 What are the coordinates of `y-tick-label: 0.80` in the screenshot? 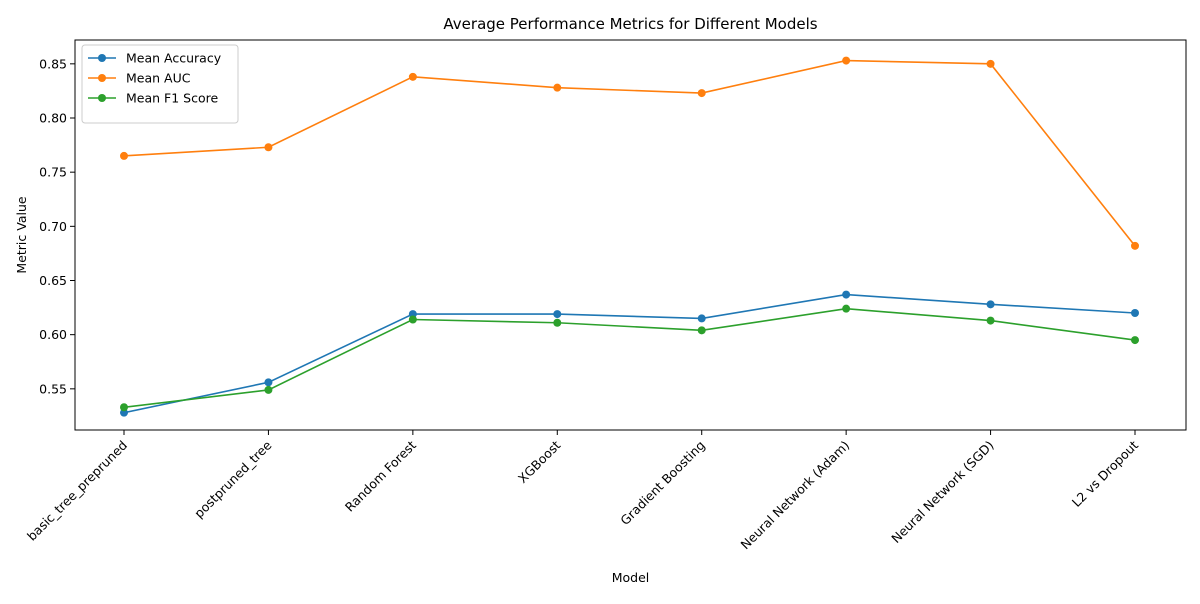 It's located at (53, 118).